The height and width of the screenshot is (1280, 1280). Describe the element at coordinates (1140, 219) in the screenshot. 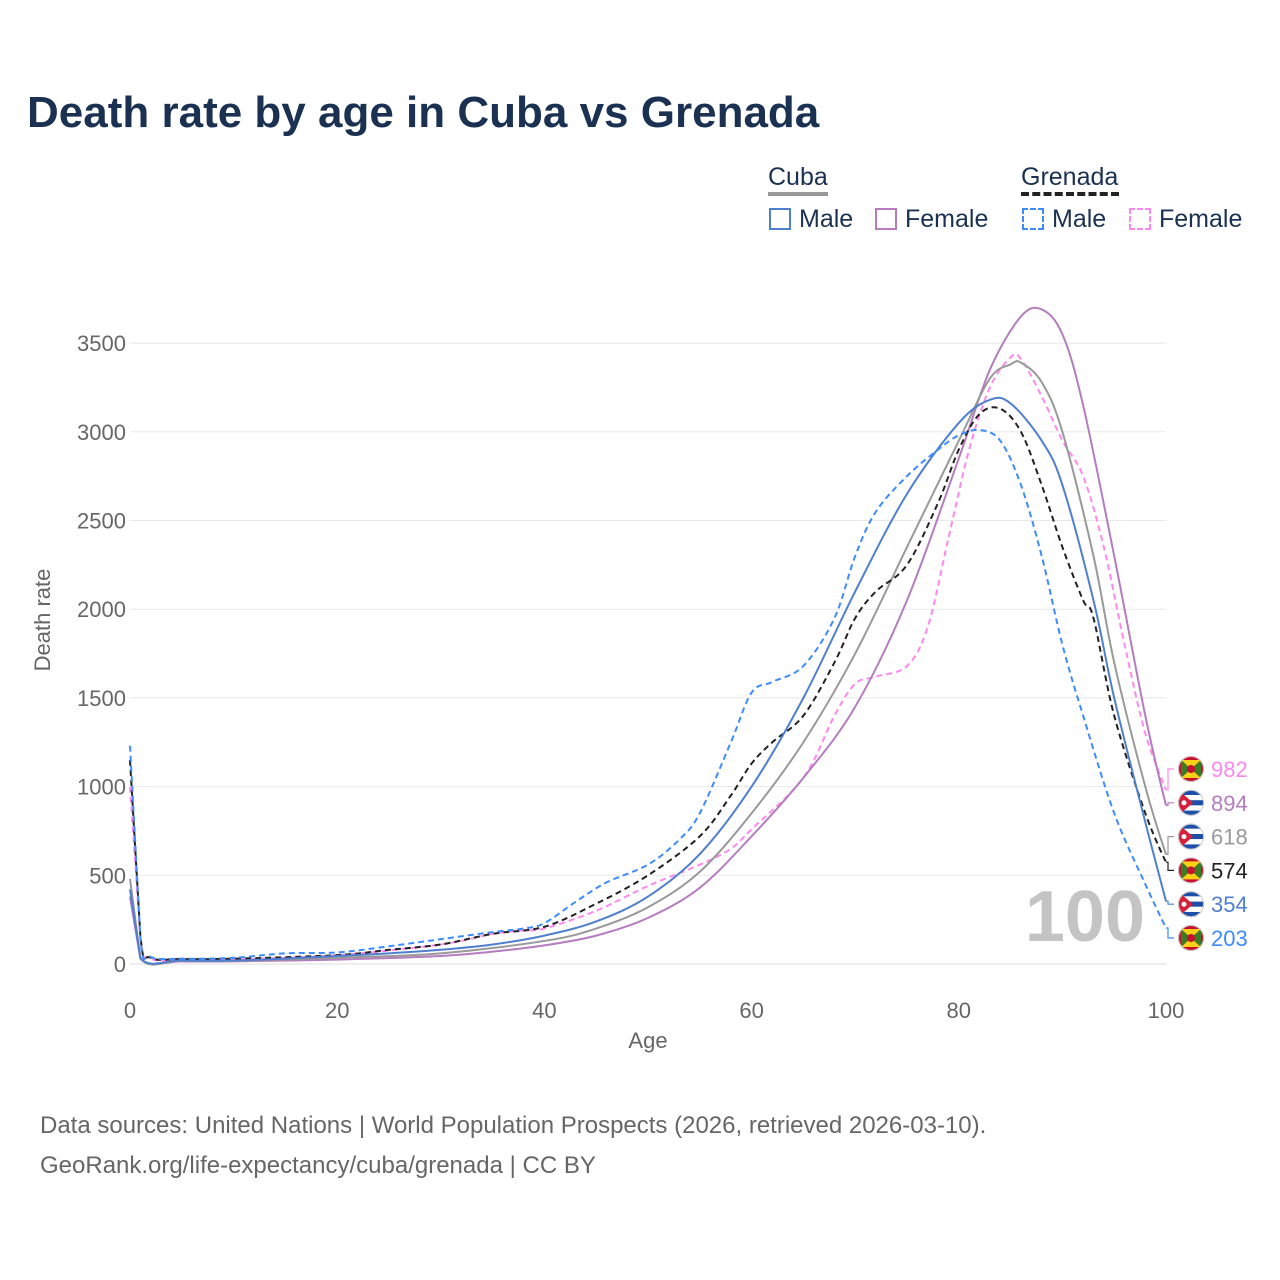

I see `legend-grenada-female-swatch` at that location.